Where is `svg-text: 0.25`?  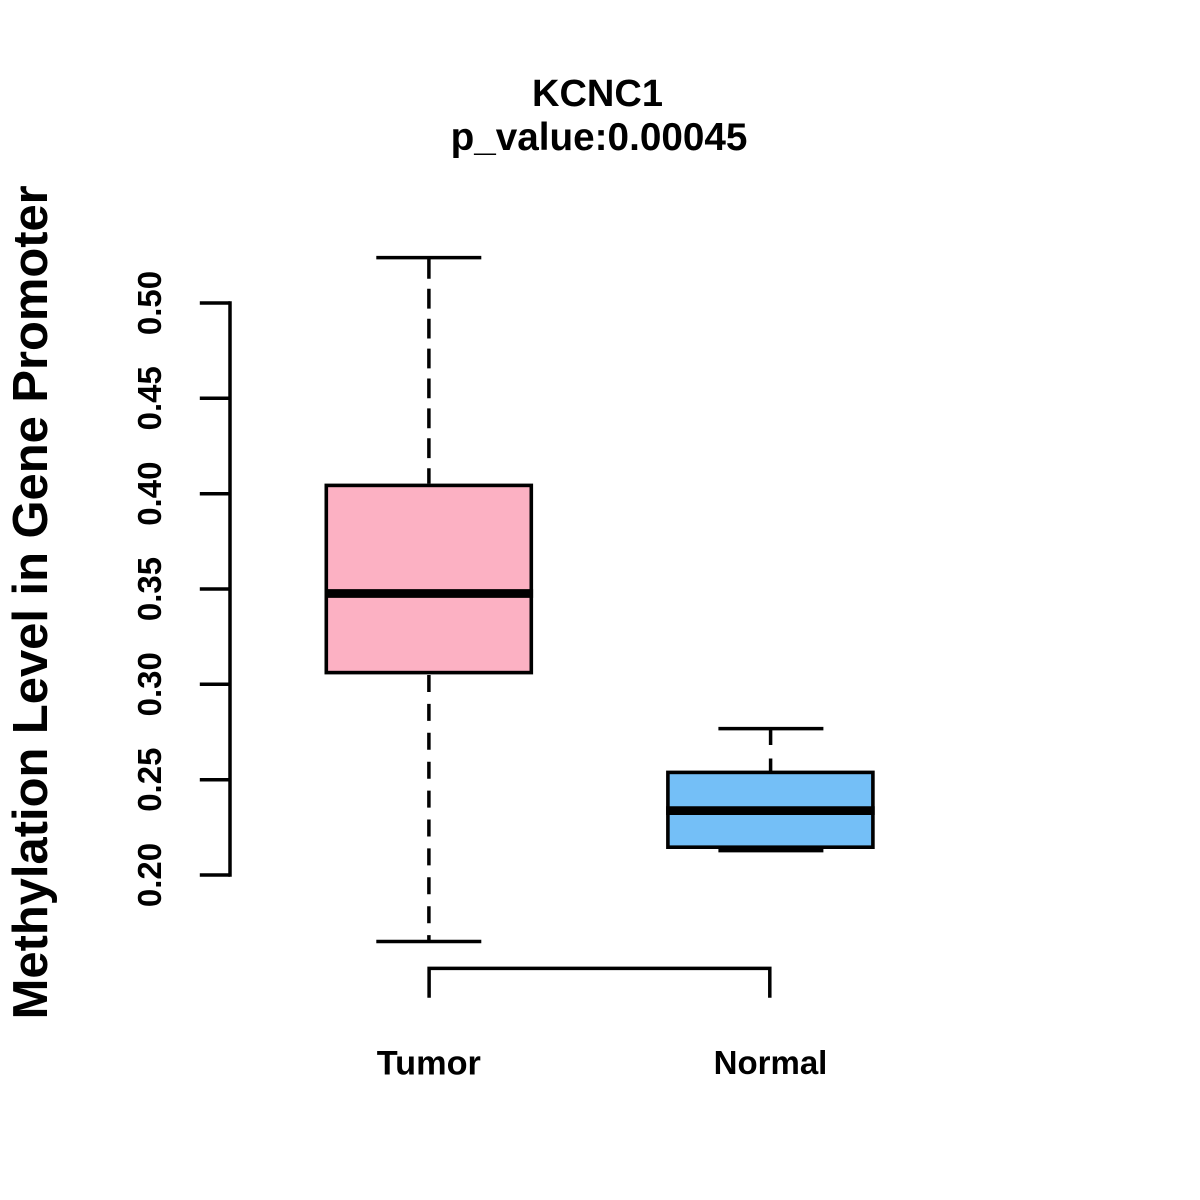
svg-text: 0.25 is located at coordinates (149, 780).